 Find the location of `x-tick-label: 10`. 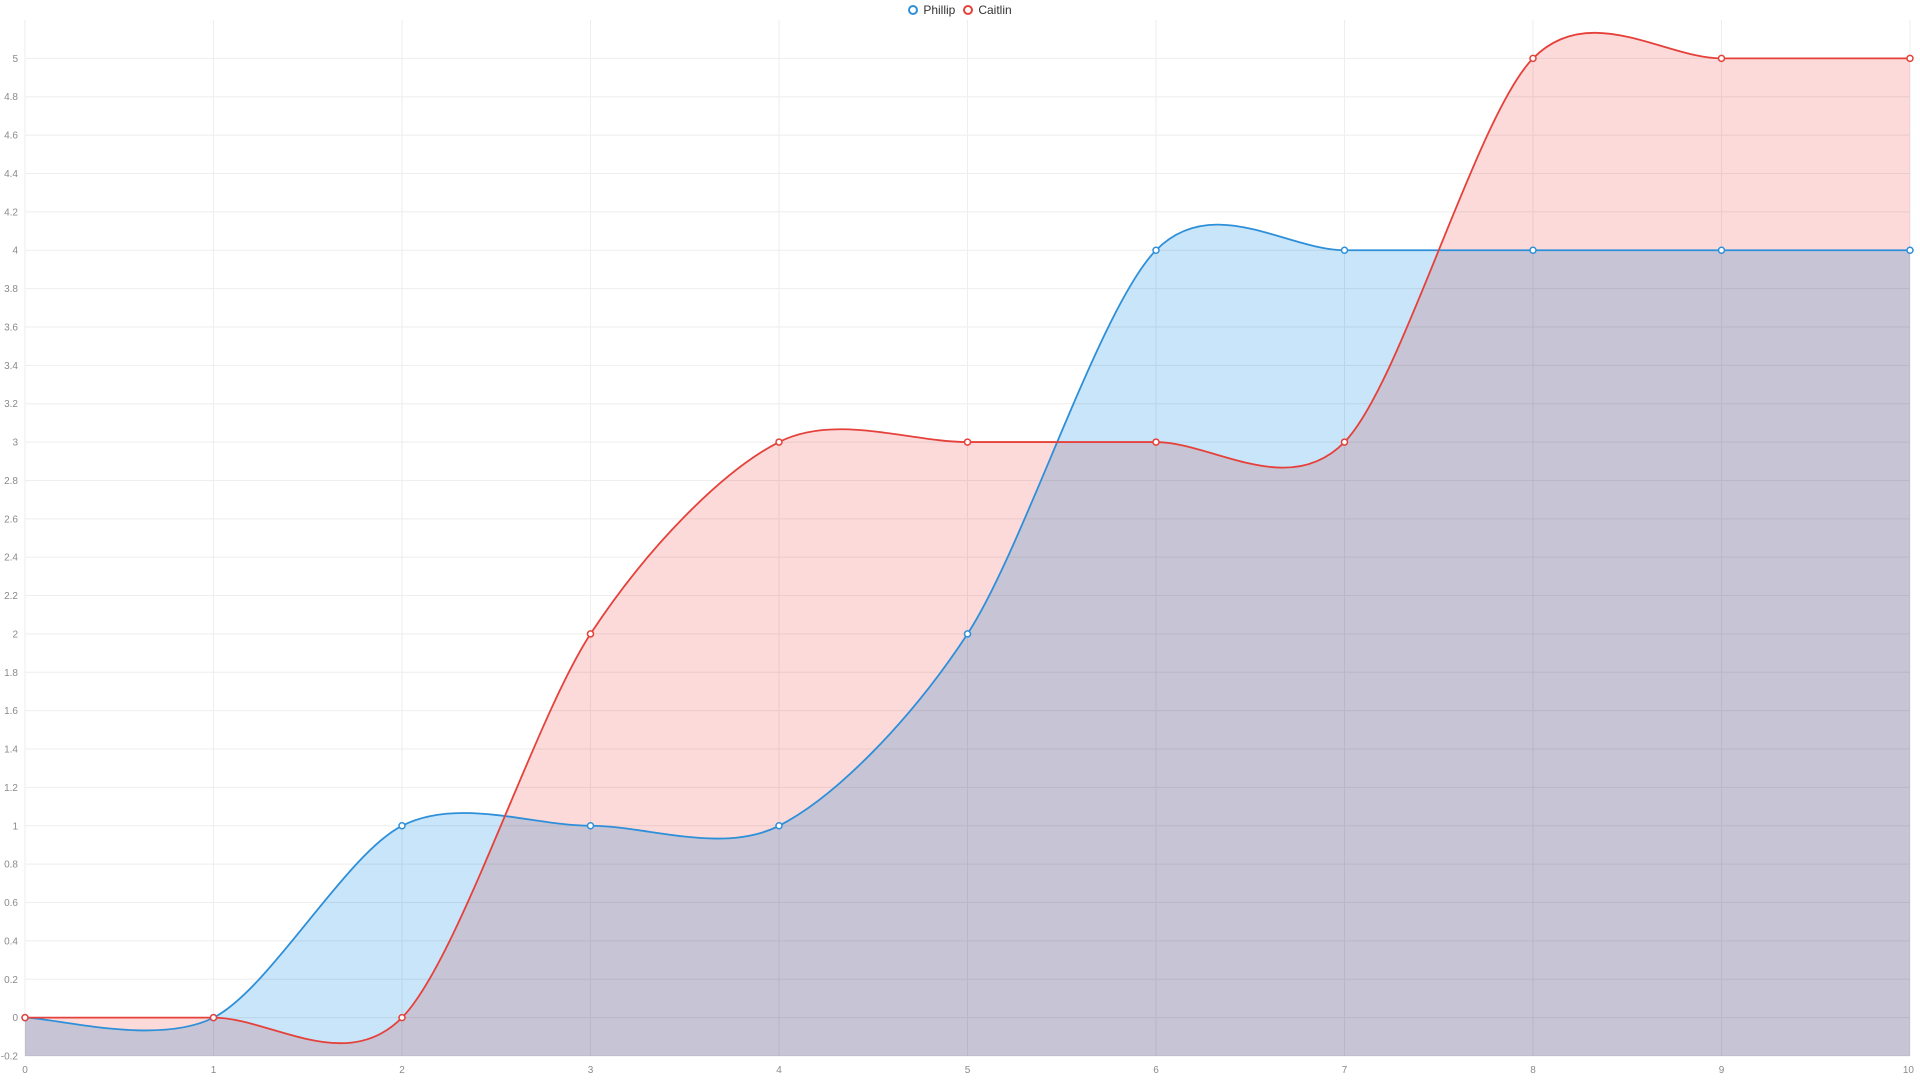

x-tick-label: 10 is located at coordinates (1909, 1070).